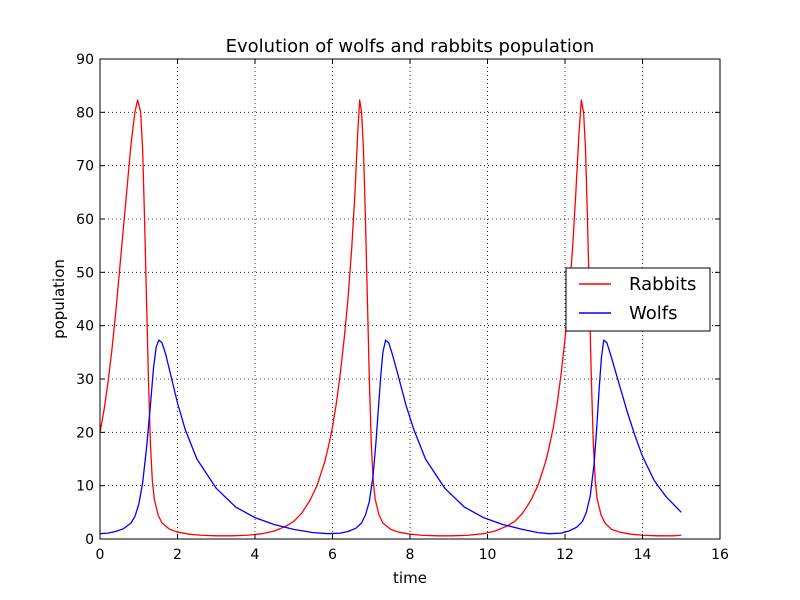  I want to click on x-tick-label: 0, so click(100, 555).